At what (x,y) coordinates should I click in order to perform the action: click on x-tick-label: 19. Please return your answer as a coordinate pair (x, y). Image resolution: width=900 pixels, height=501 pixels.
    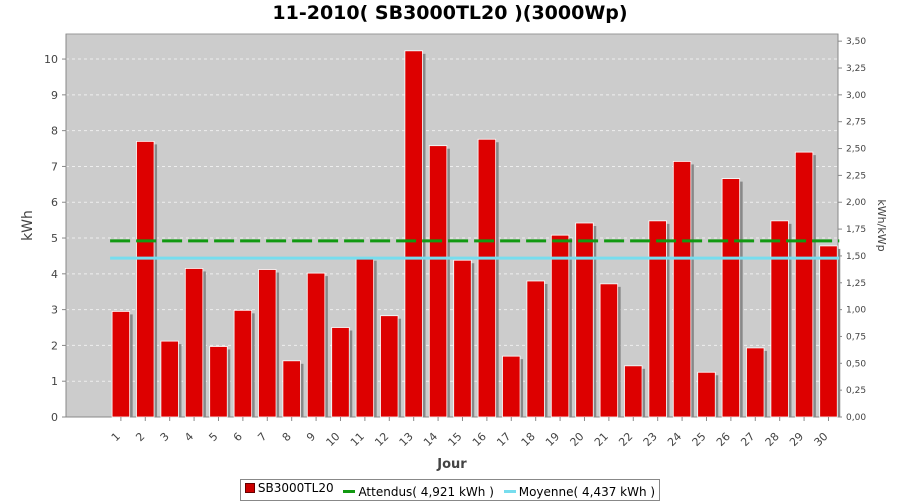
    Looking at the image, I should click on (552, 439).